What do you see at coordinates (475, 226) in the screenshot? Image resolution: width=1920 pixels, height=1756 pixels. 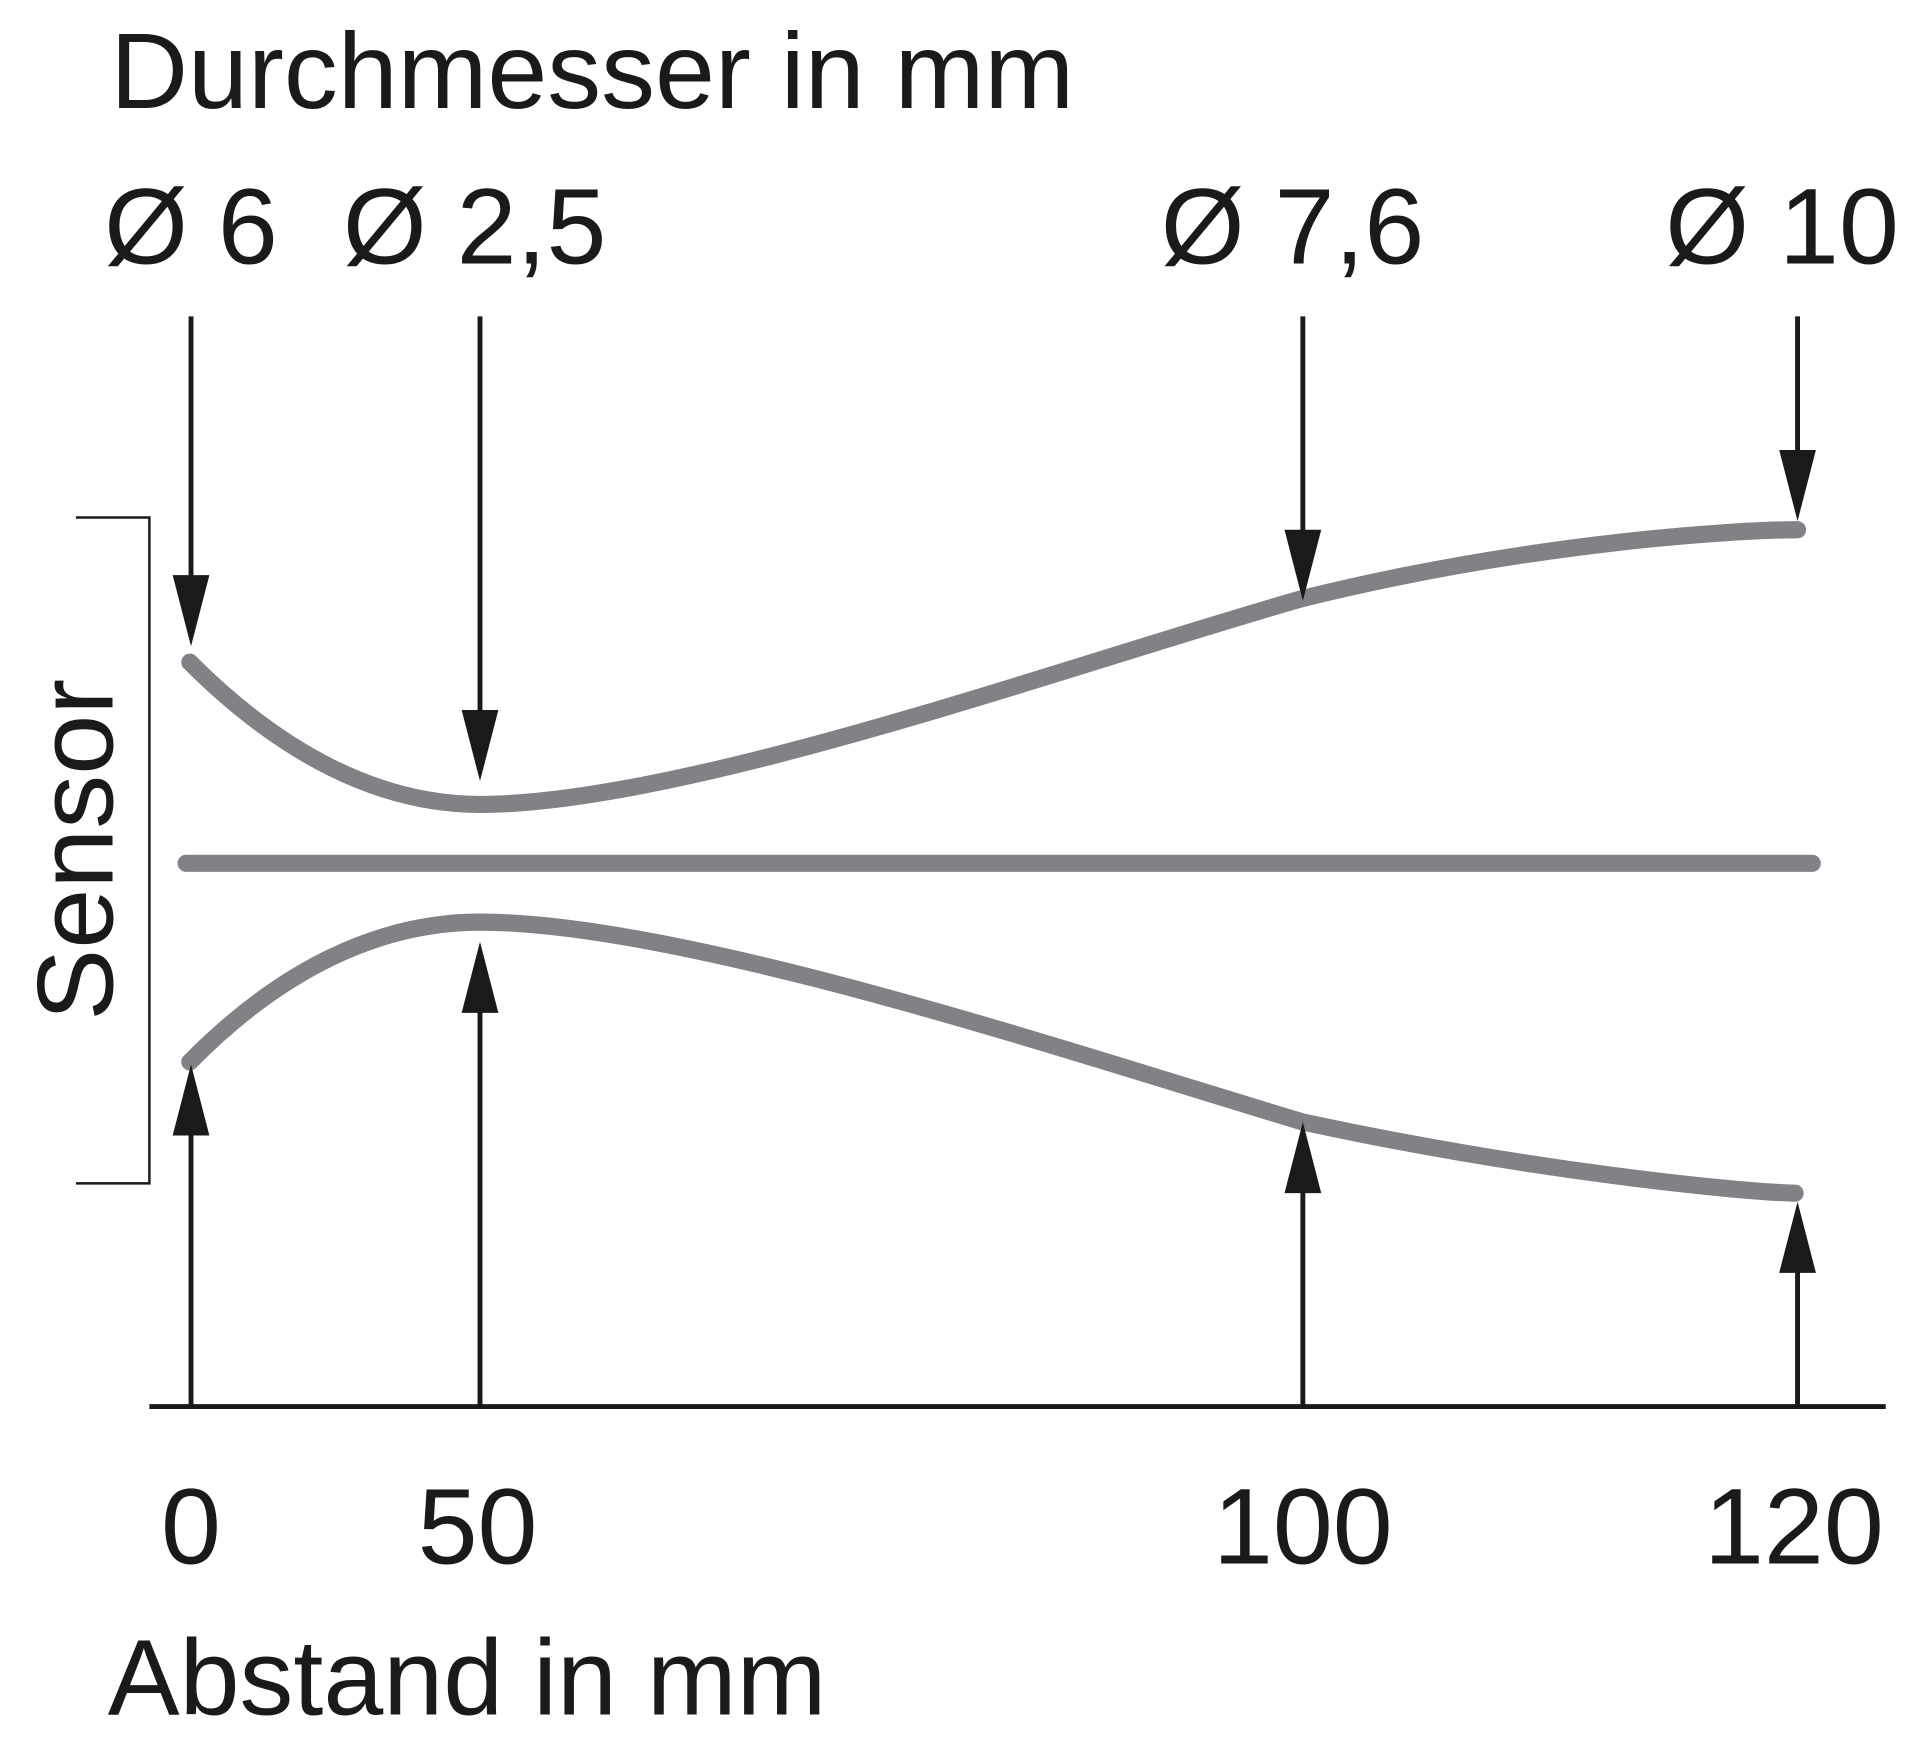 I see `diameter-label: Ø 2,5` at bounding box center [475, 226].